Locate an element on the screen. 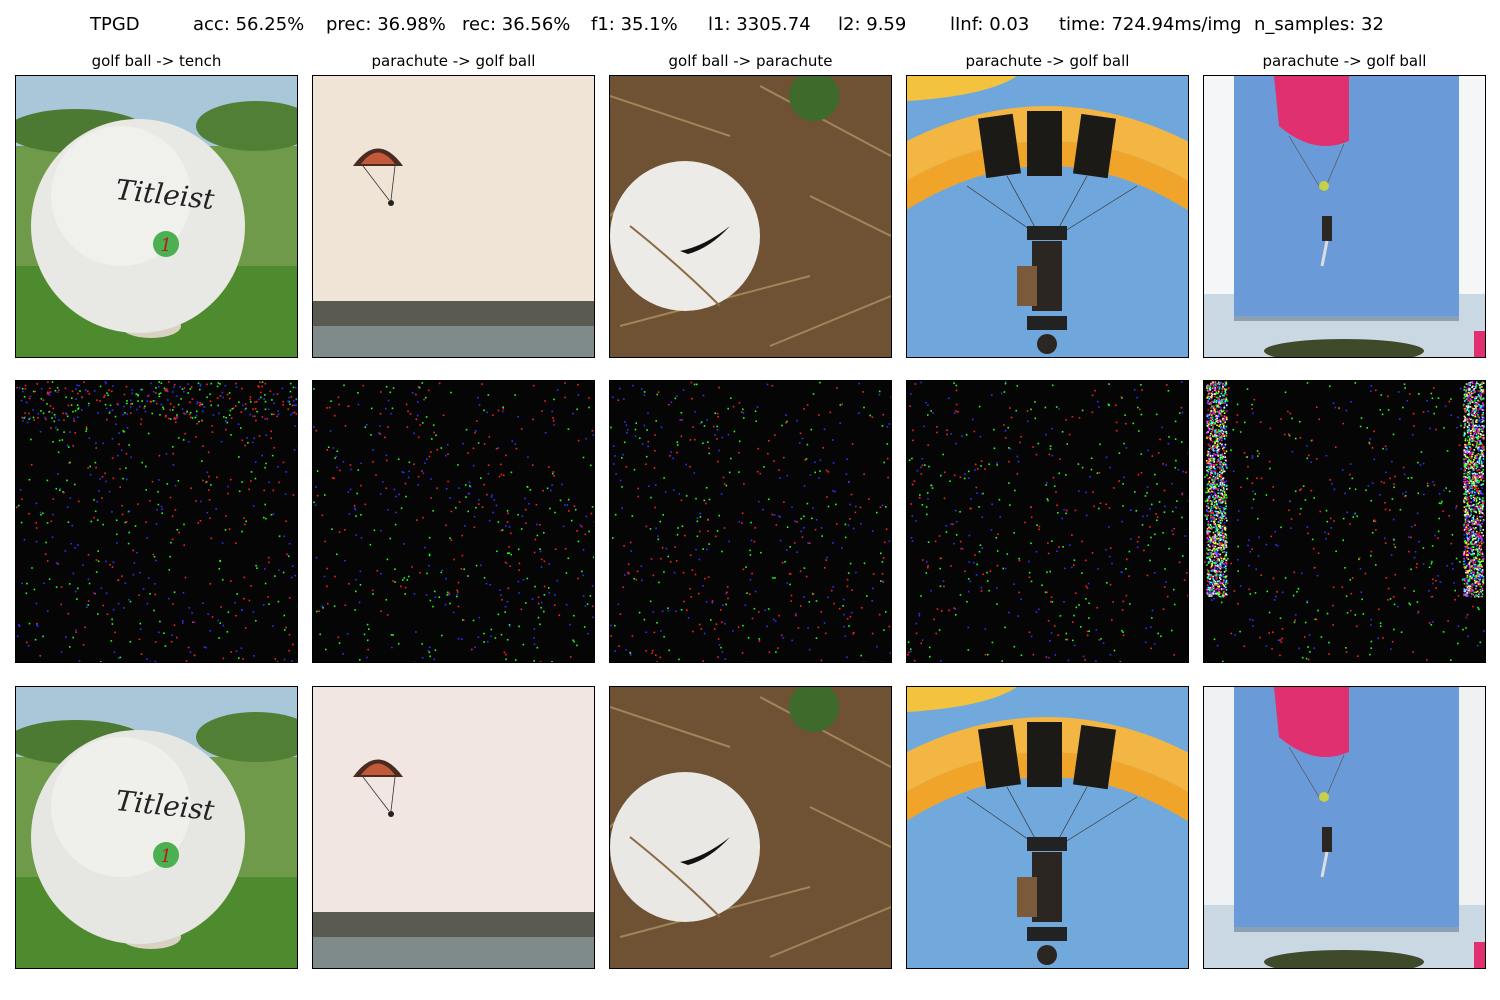  parachute-sky-image is located at coordinates (453, 216).